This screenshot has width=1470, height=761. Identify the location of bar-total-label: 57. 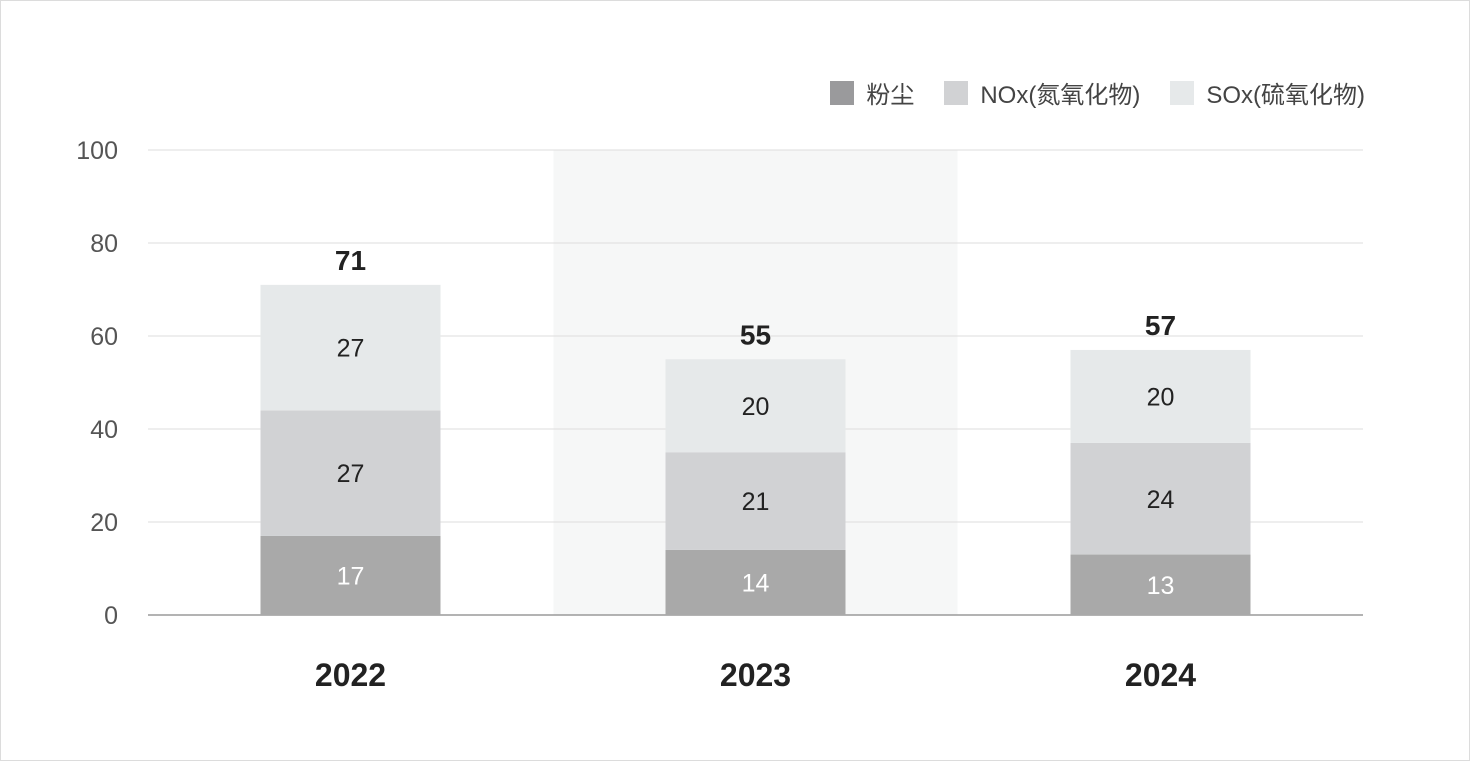
(1160, 325).